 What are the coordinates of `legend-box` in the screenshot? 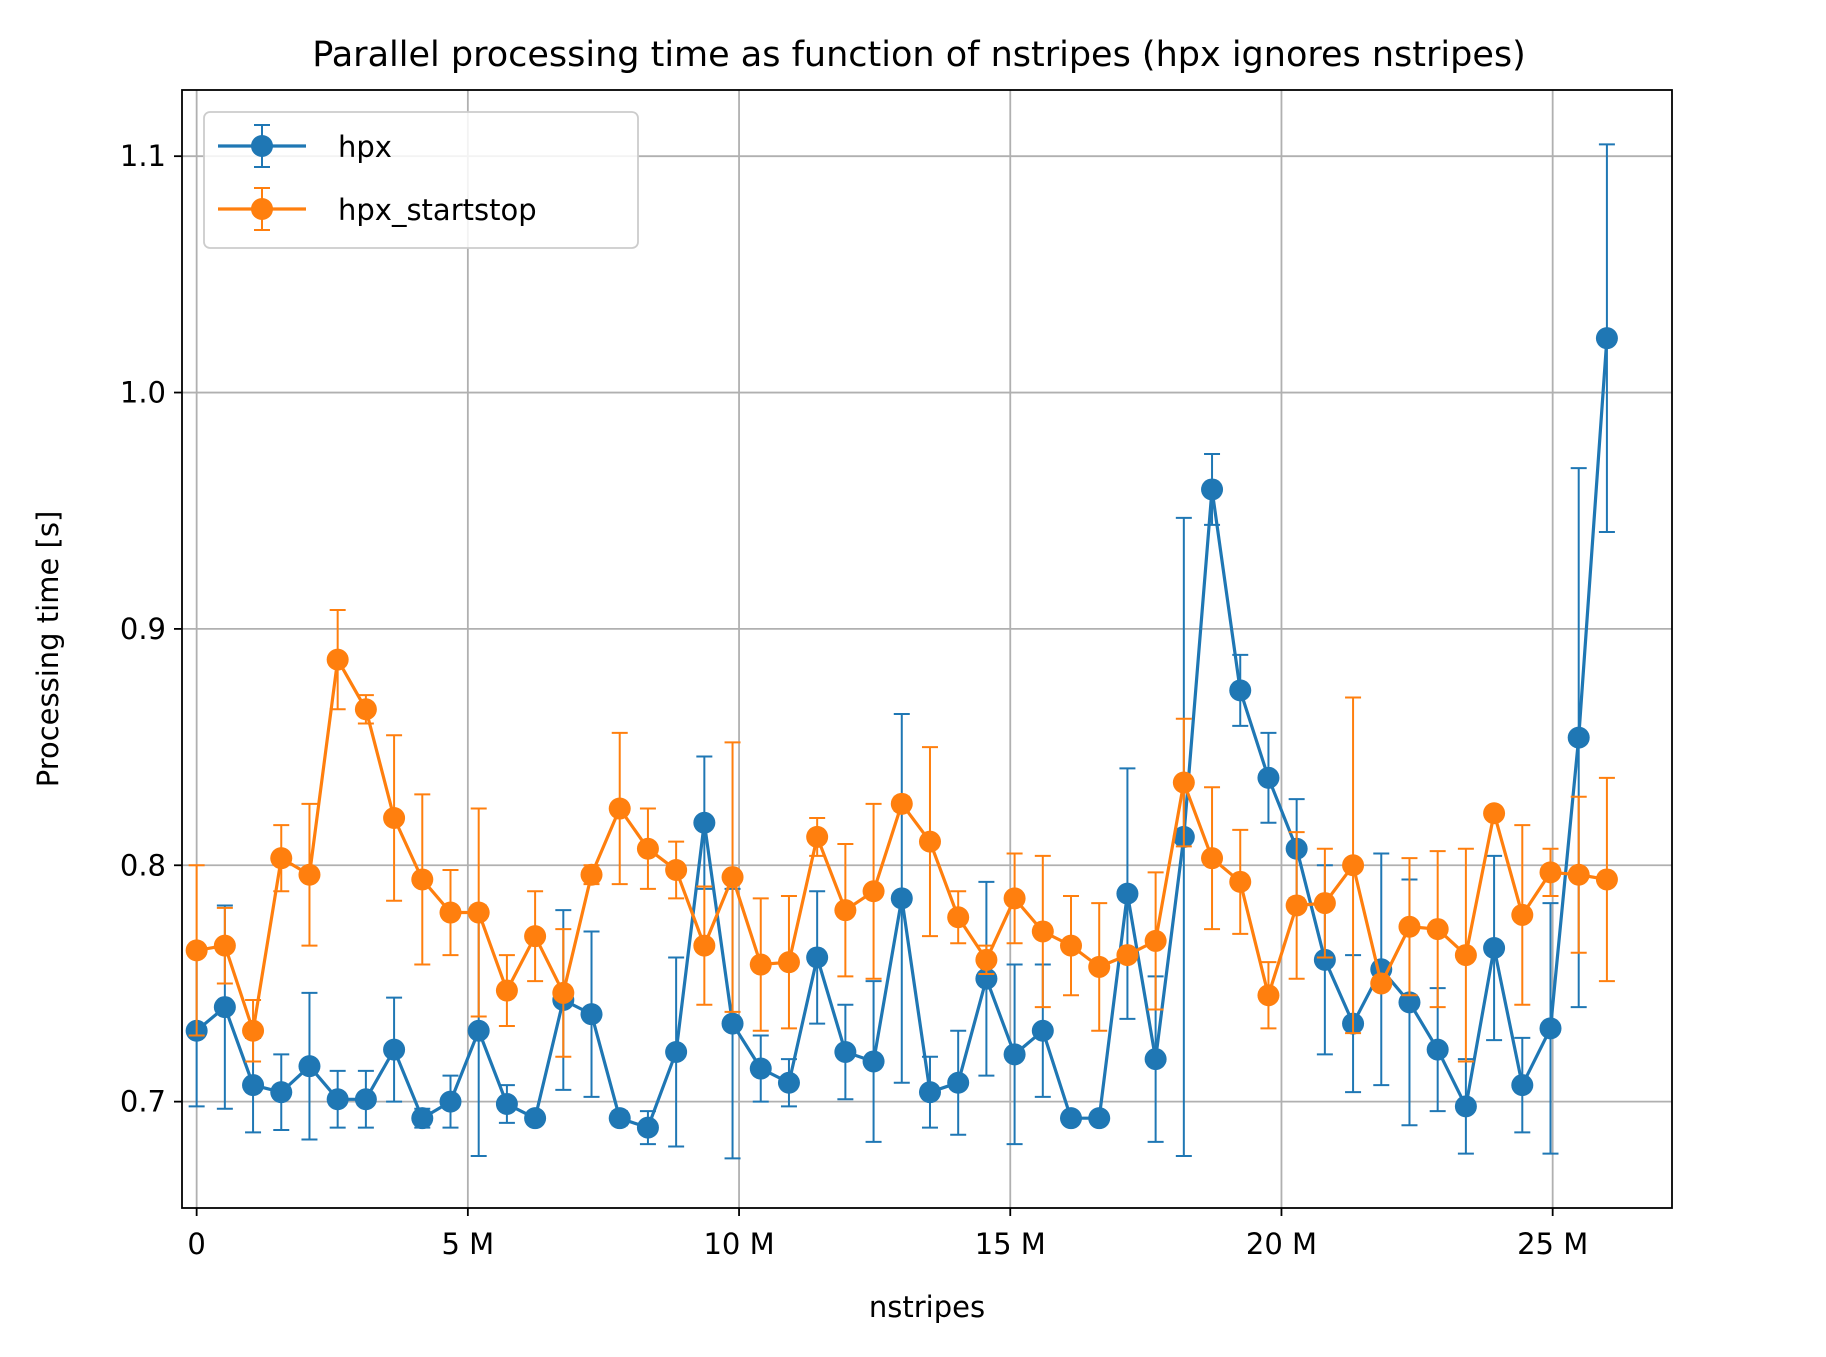 It's located at (421, 180).